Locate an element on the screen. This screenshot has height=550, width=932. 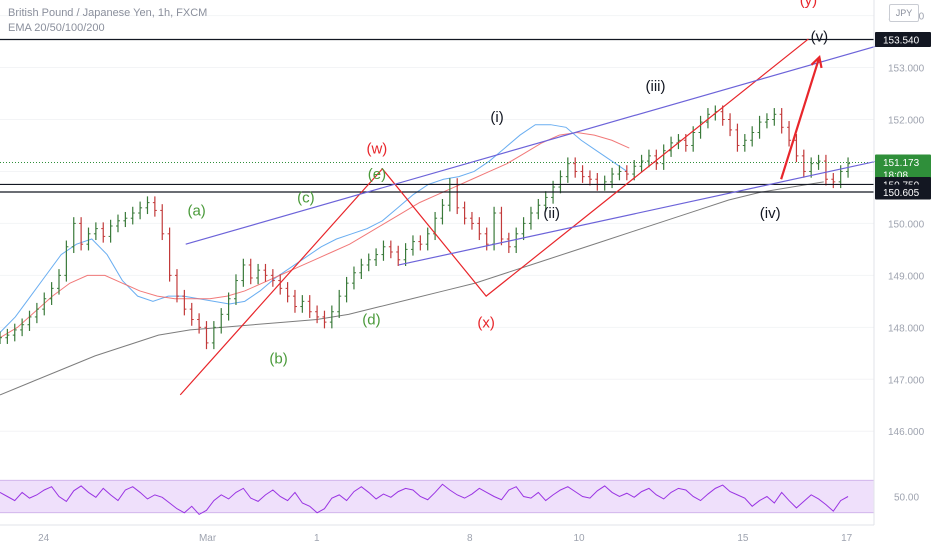
time-tick-label: 1 is located at coordinates (317, 538).